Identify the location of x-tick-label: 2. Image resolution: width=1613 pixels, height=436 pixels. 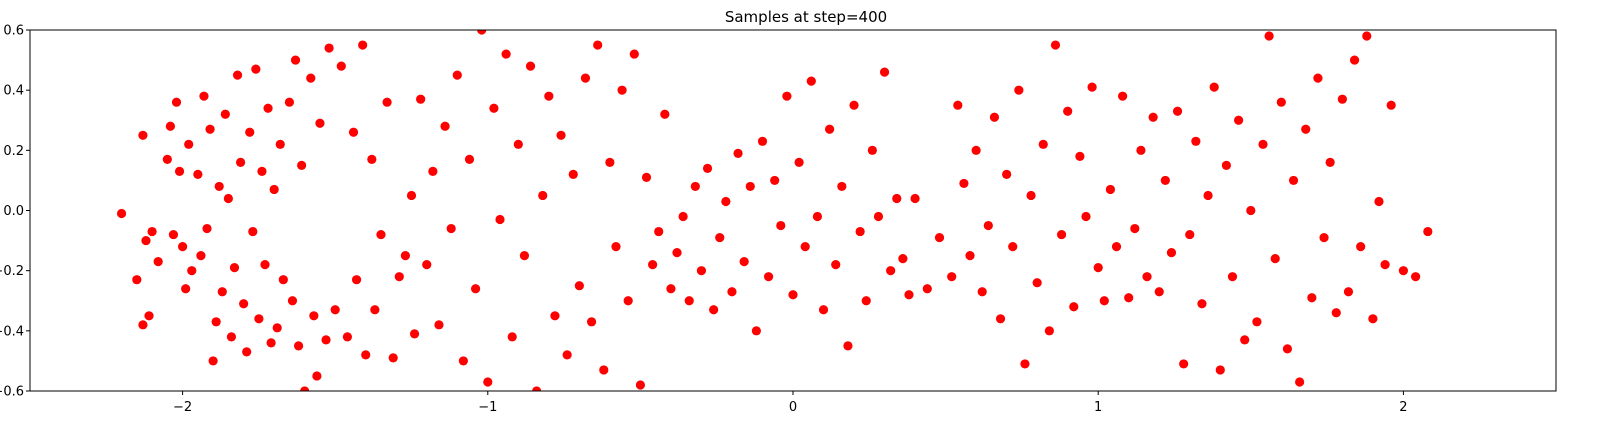
(1403, 407).